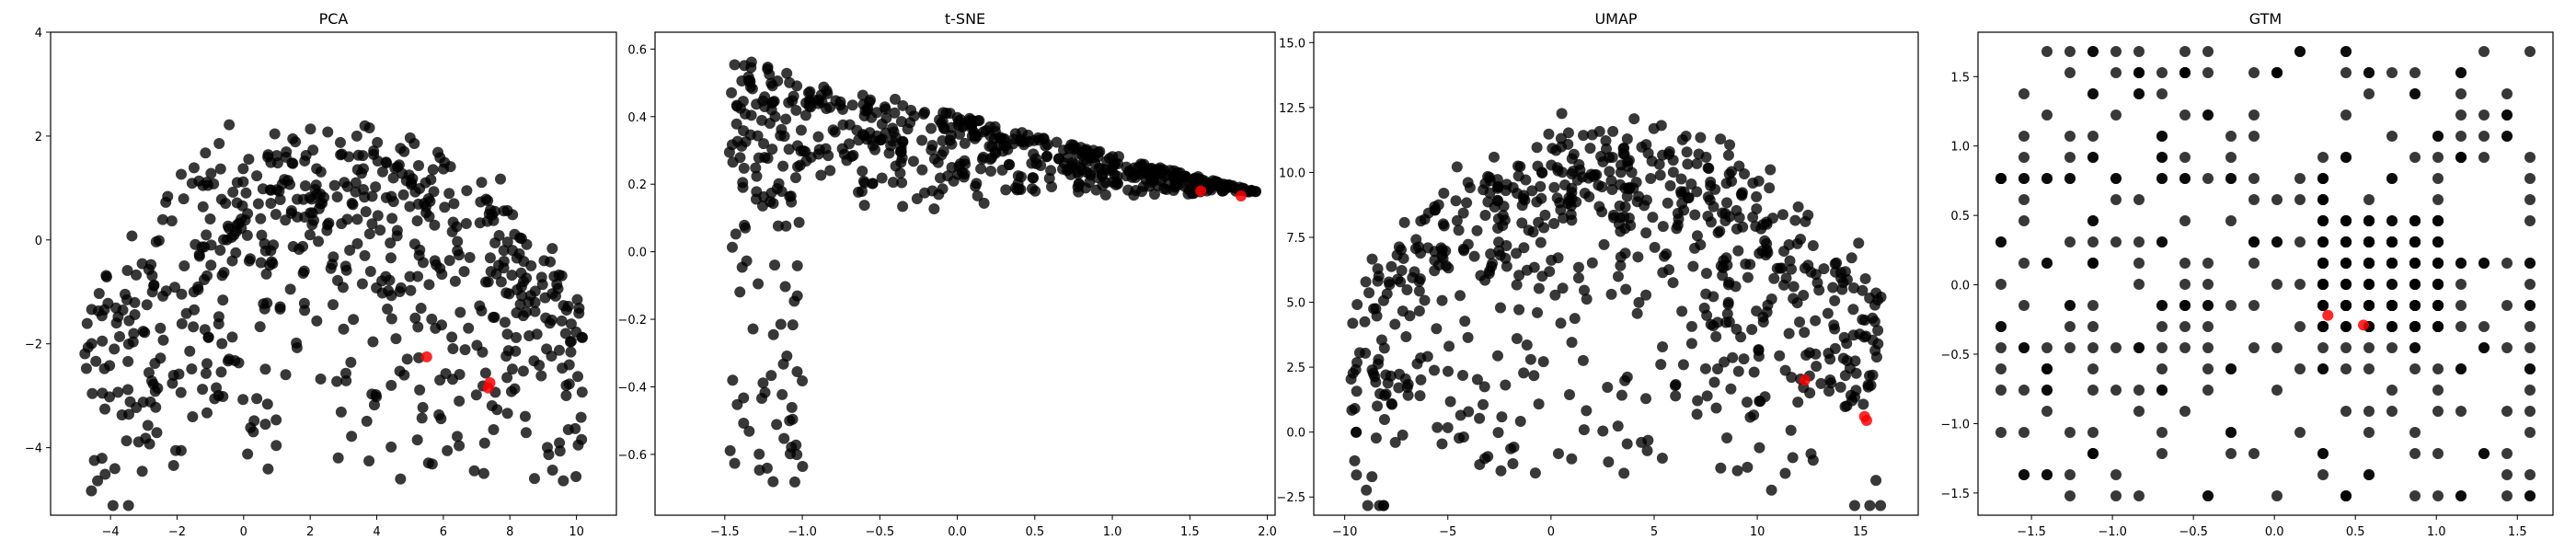 The height and width of the screenshot is (552, 2576). What do you see at coordinates (1955, 355) in the screenshot?
I see `y-tick-label: −0.5` at bounding box center [1955, 355].